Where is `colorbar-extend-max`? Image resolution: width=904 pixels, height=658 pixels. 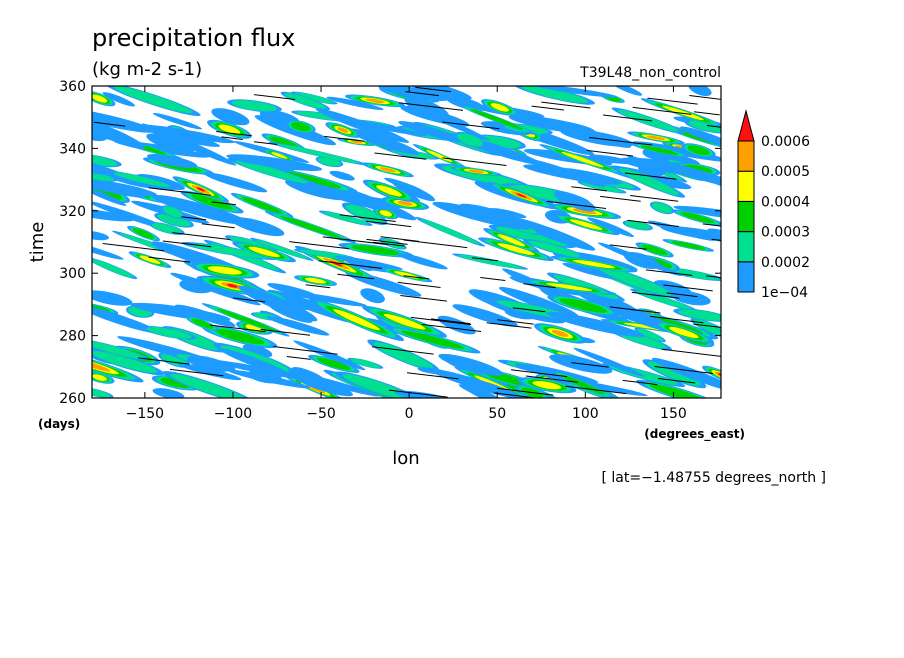 colorbar-extend-max is located at coordinates (746, 125).